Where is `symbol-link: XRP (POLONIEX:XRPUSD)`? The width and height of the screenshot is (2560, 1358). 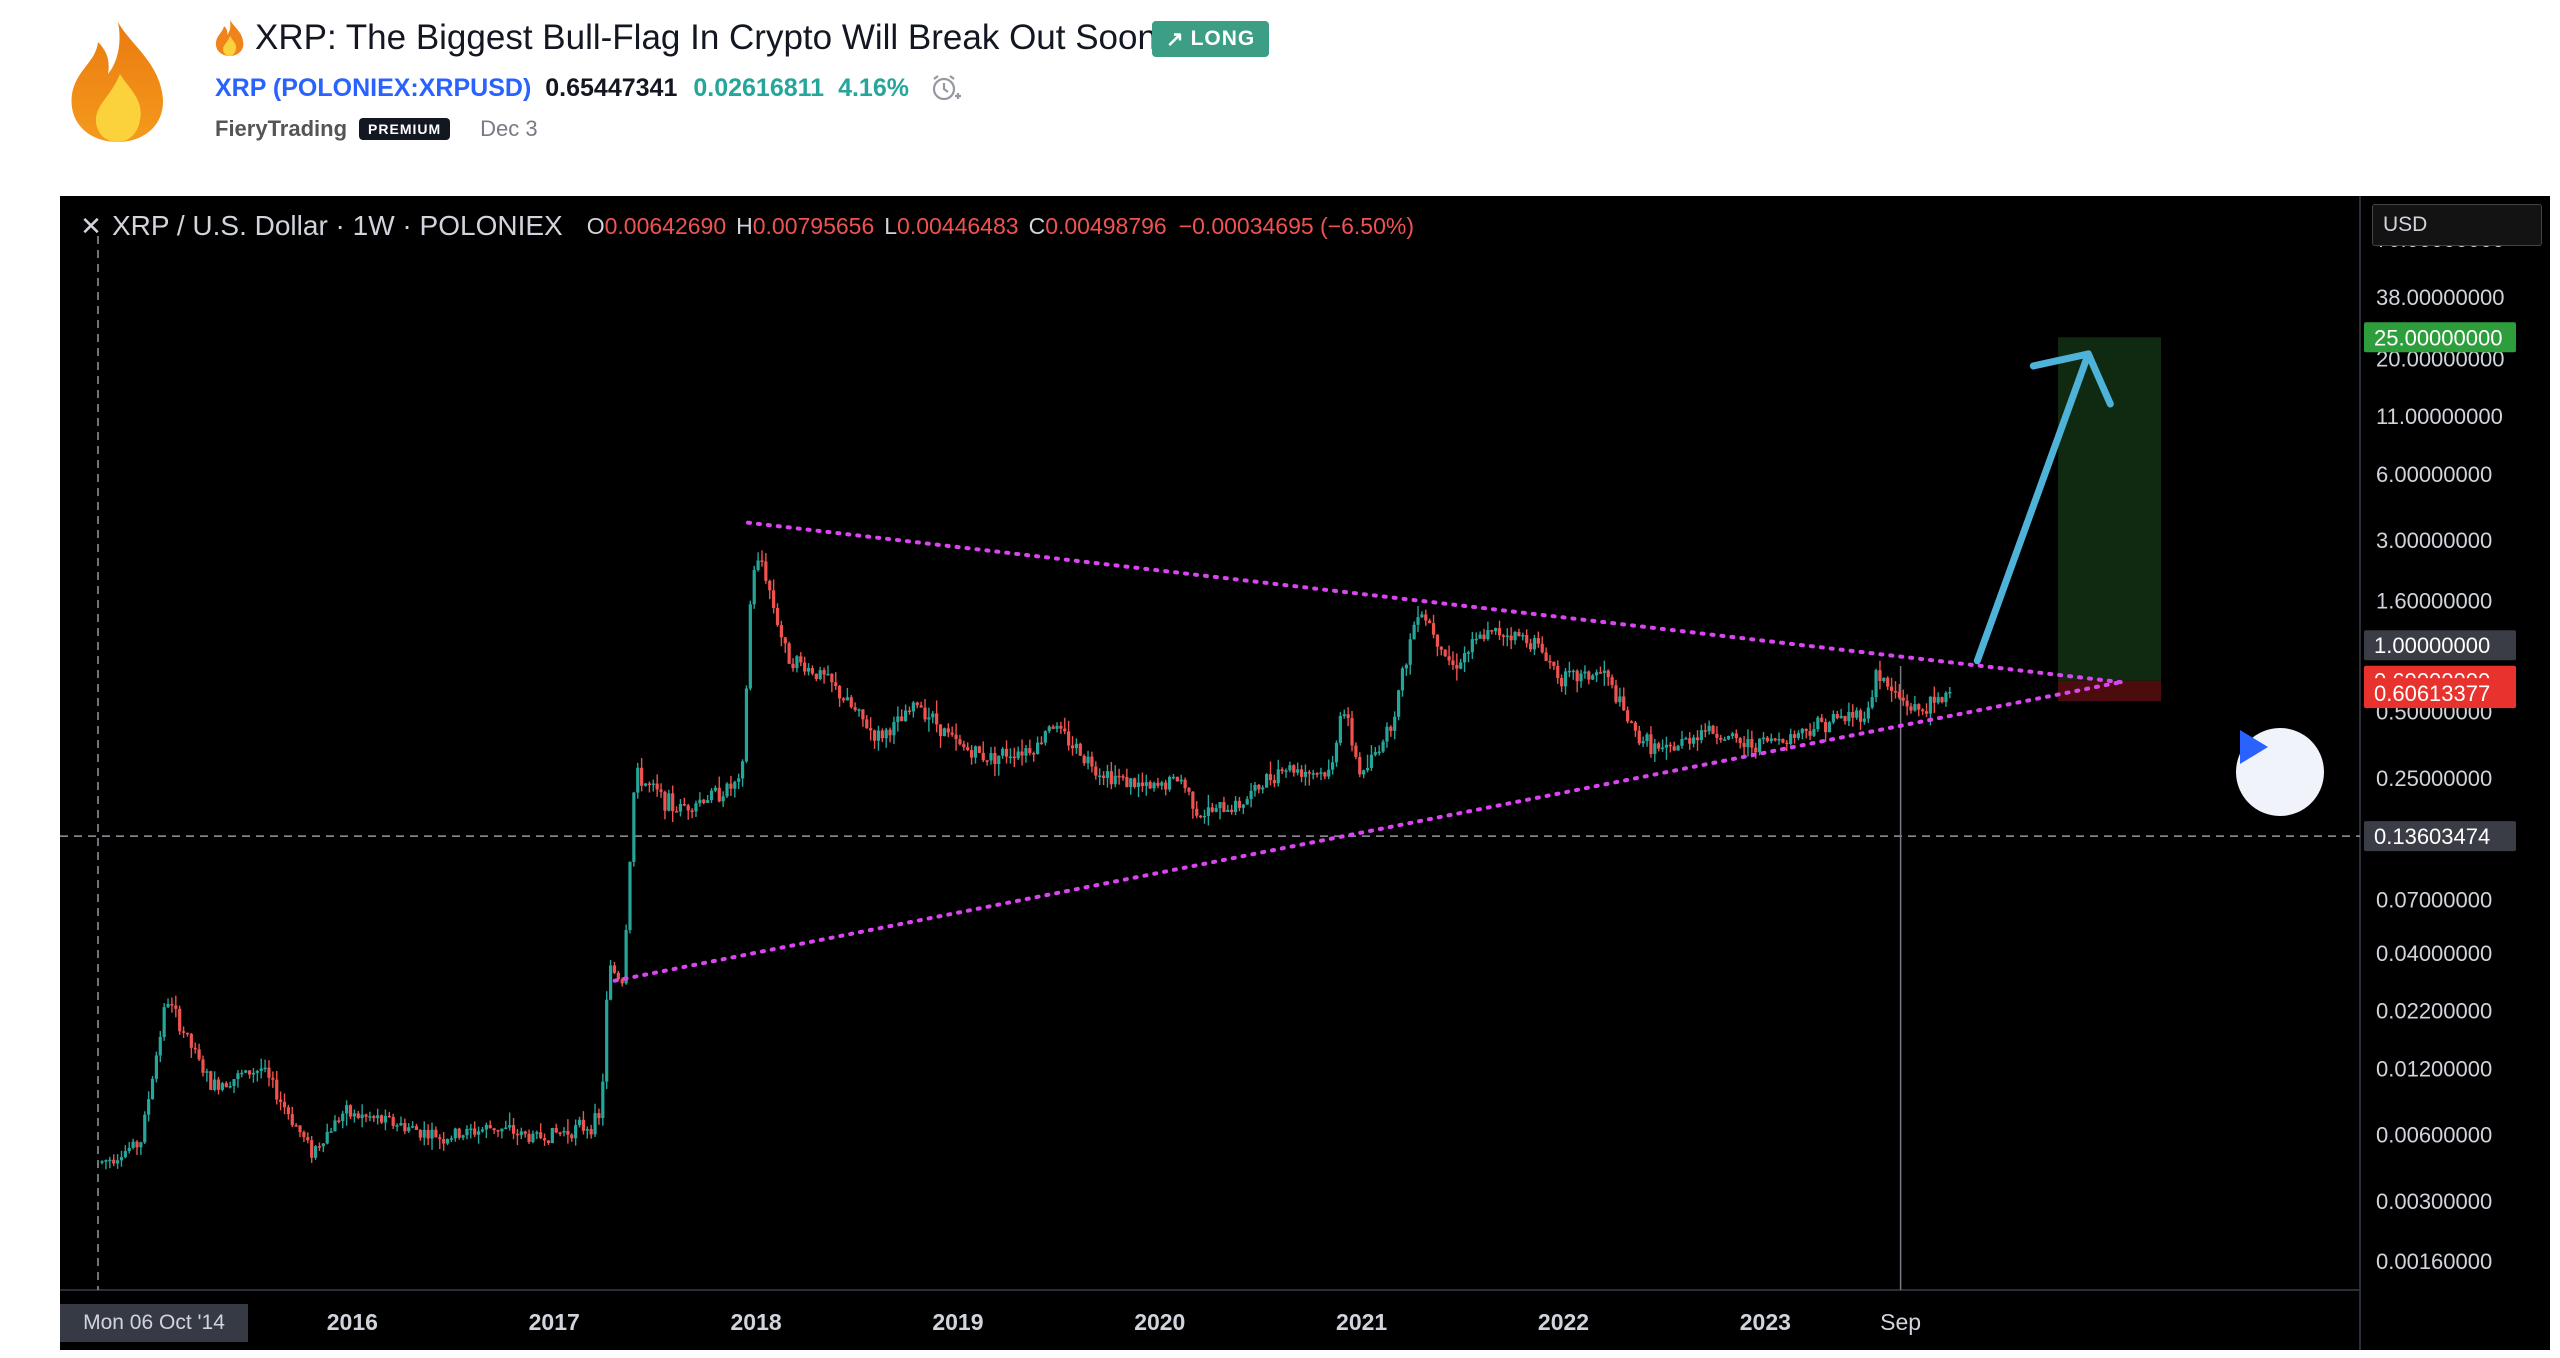
symbol-link: XRP (POLONIEX:XRPUSD) is located at coordinates (373, 88).